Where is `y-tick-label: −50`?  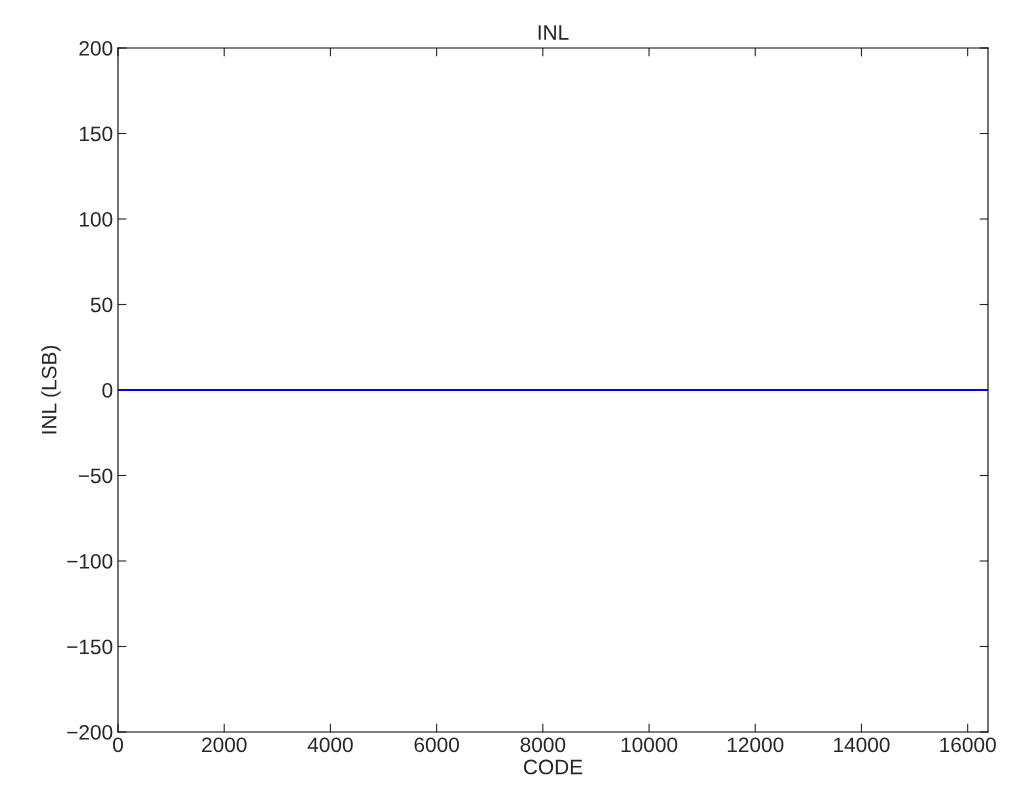 y-tick-label: −50 is located at coordinates (95, 476).